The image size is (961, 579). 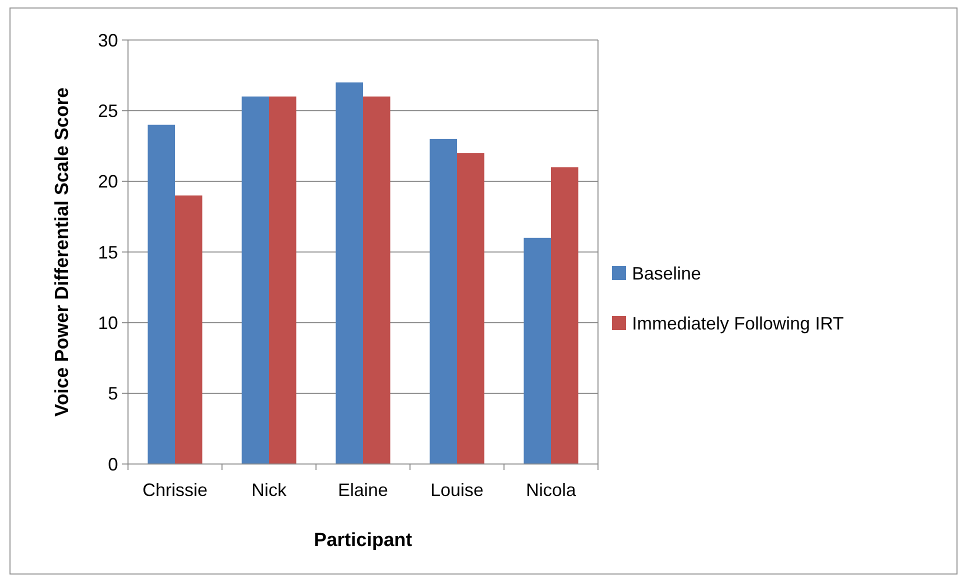 What do you see at coordinates (270, 490) in the screenshot?
I see `x-tick-label: Nick` at bounding box center [270, 490].